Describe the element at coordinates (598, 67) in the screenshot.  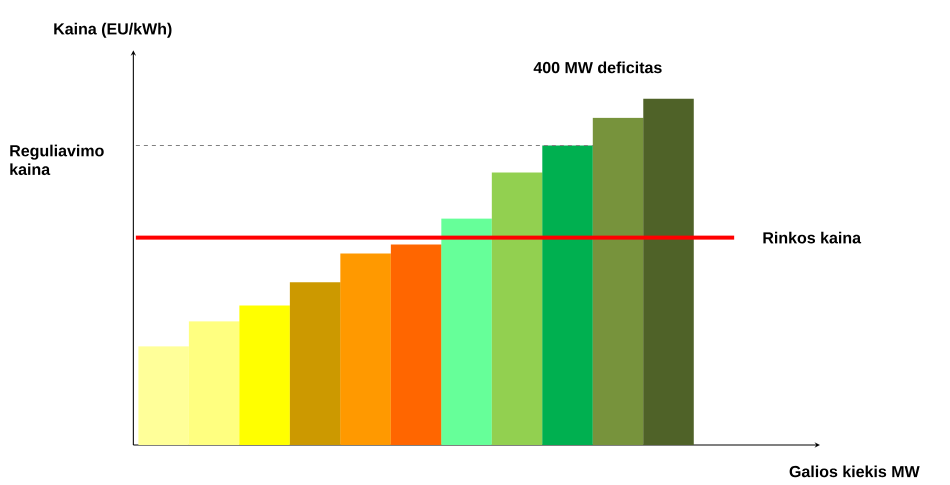
I see `text: 400 MW deficitas` at that location.